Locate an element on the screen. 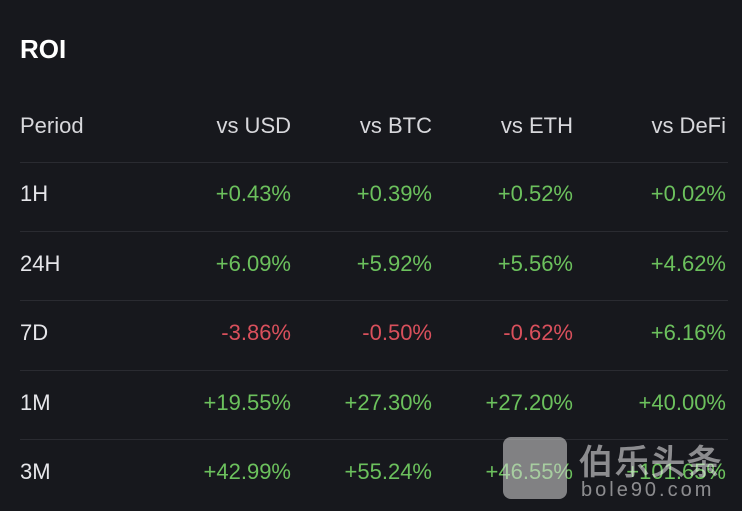 The width and height of the screenshot is (742, 511). roi-value: +19.55% is located at coordinates (247, 402).